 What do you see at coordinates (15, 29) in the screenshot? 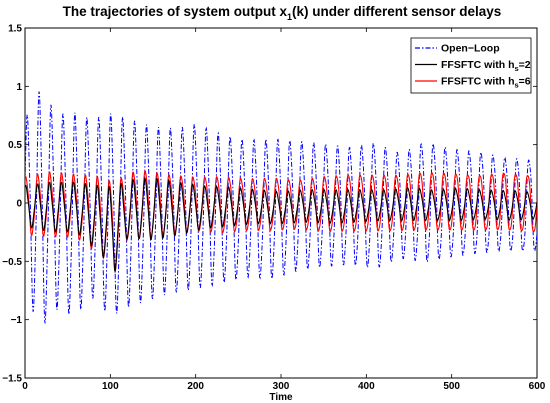
I see `y-tick-label: 1.5` at bounding box center [15, 29].